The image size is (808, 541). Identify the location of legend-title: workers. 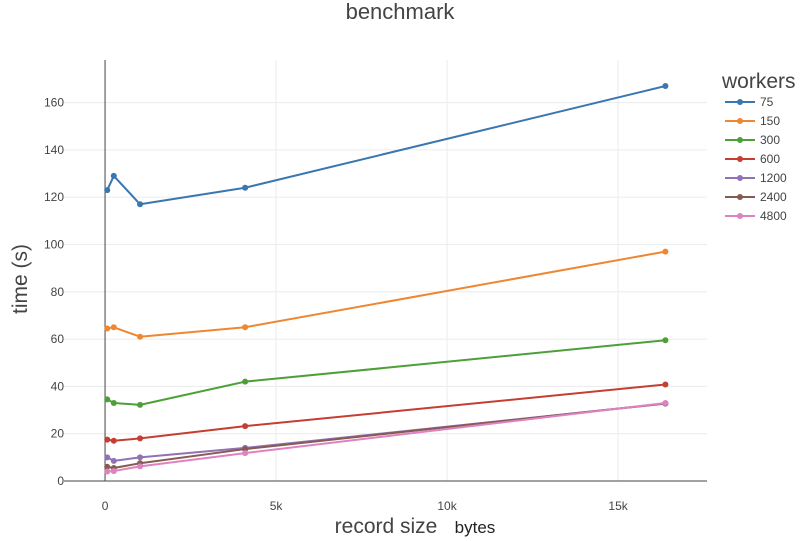
(758, 81).